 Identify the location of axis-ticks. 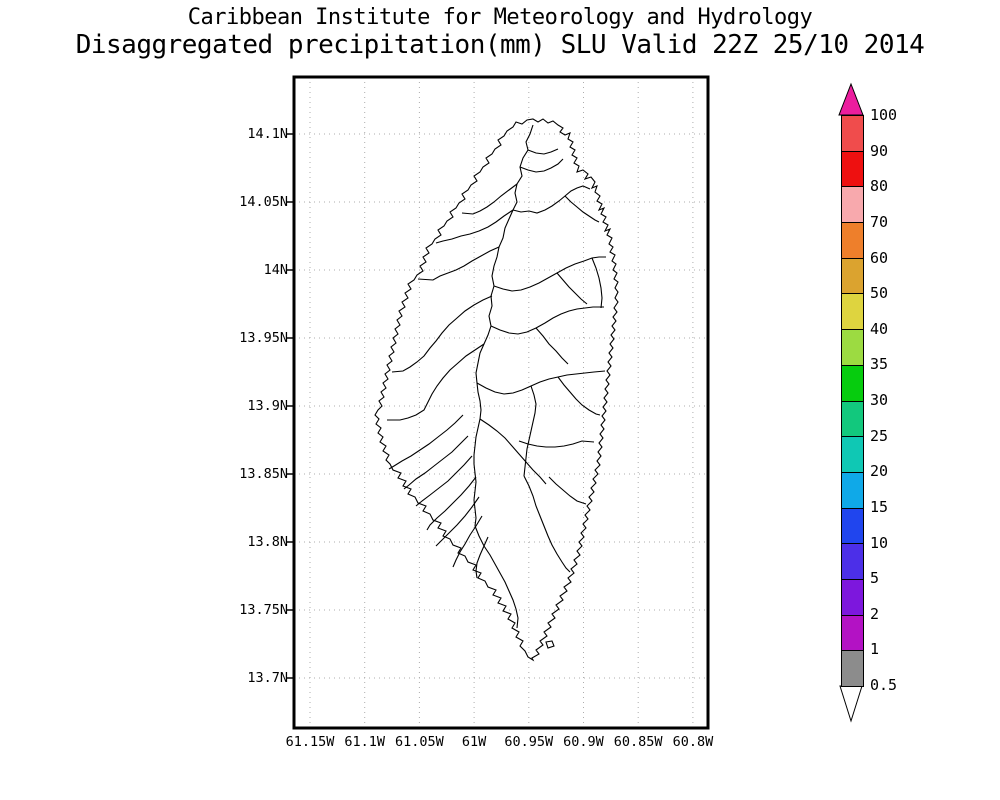
(289, 406).